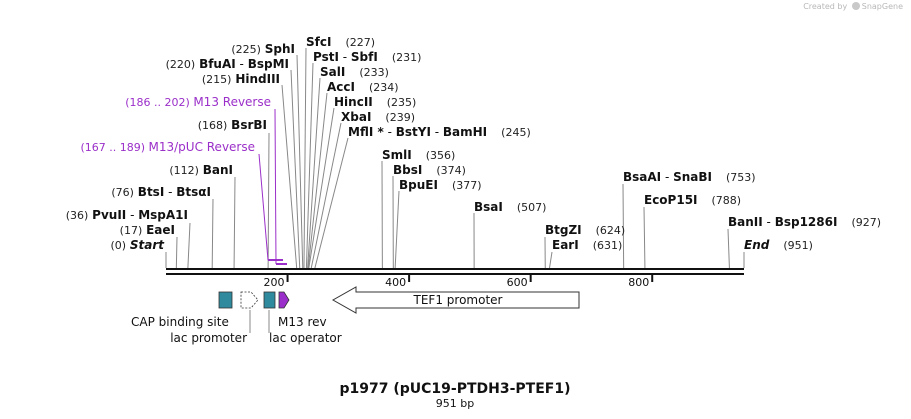  What do you see at coordinates (455, 269) in the screenshot?
I see `backbone-top-strand` at bounding box center [455, 269].